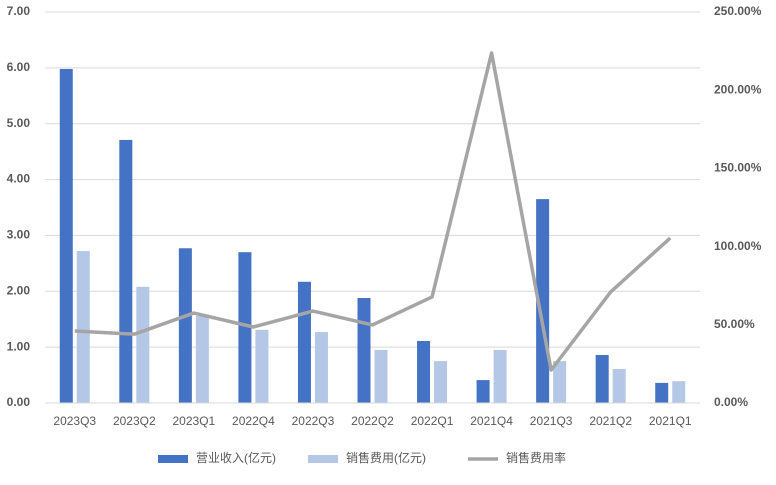  I want to click on x-tick-label: 2023Q1, so click(194, 421).